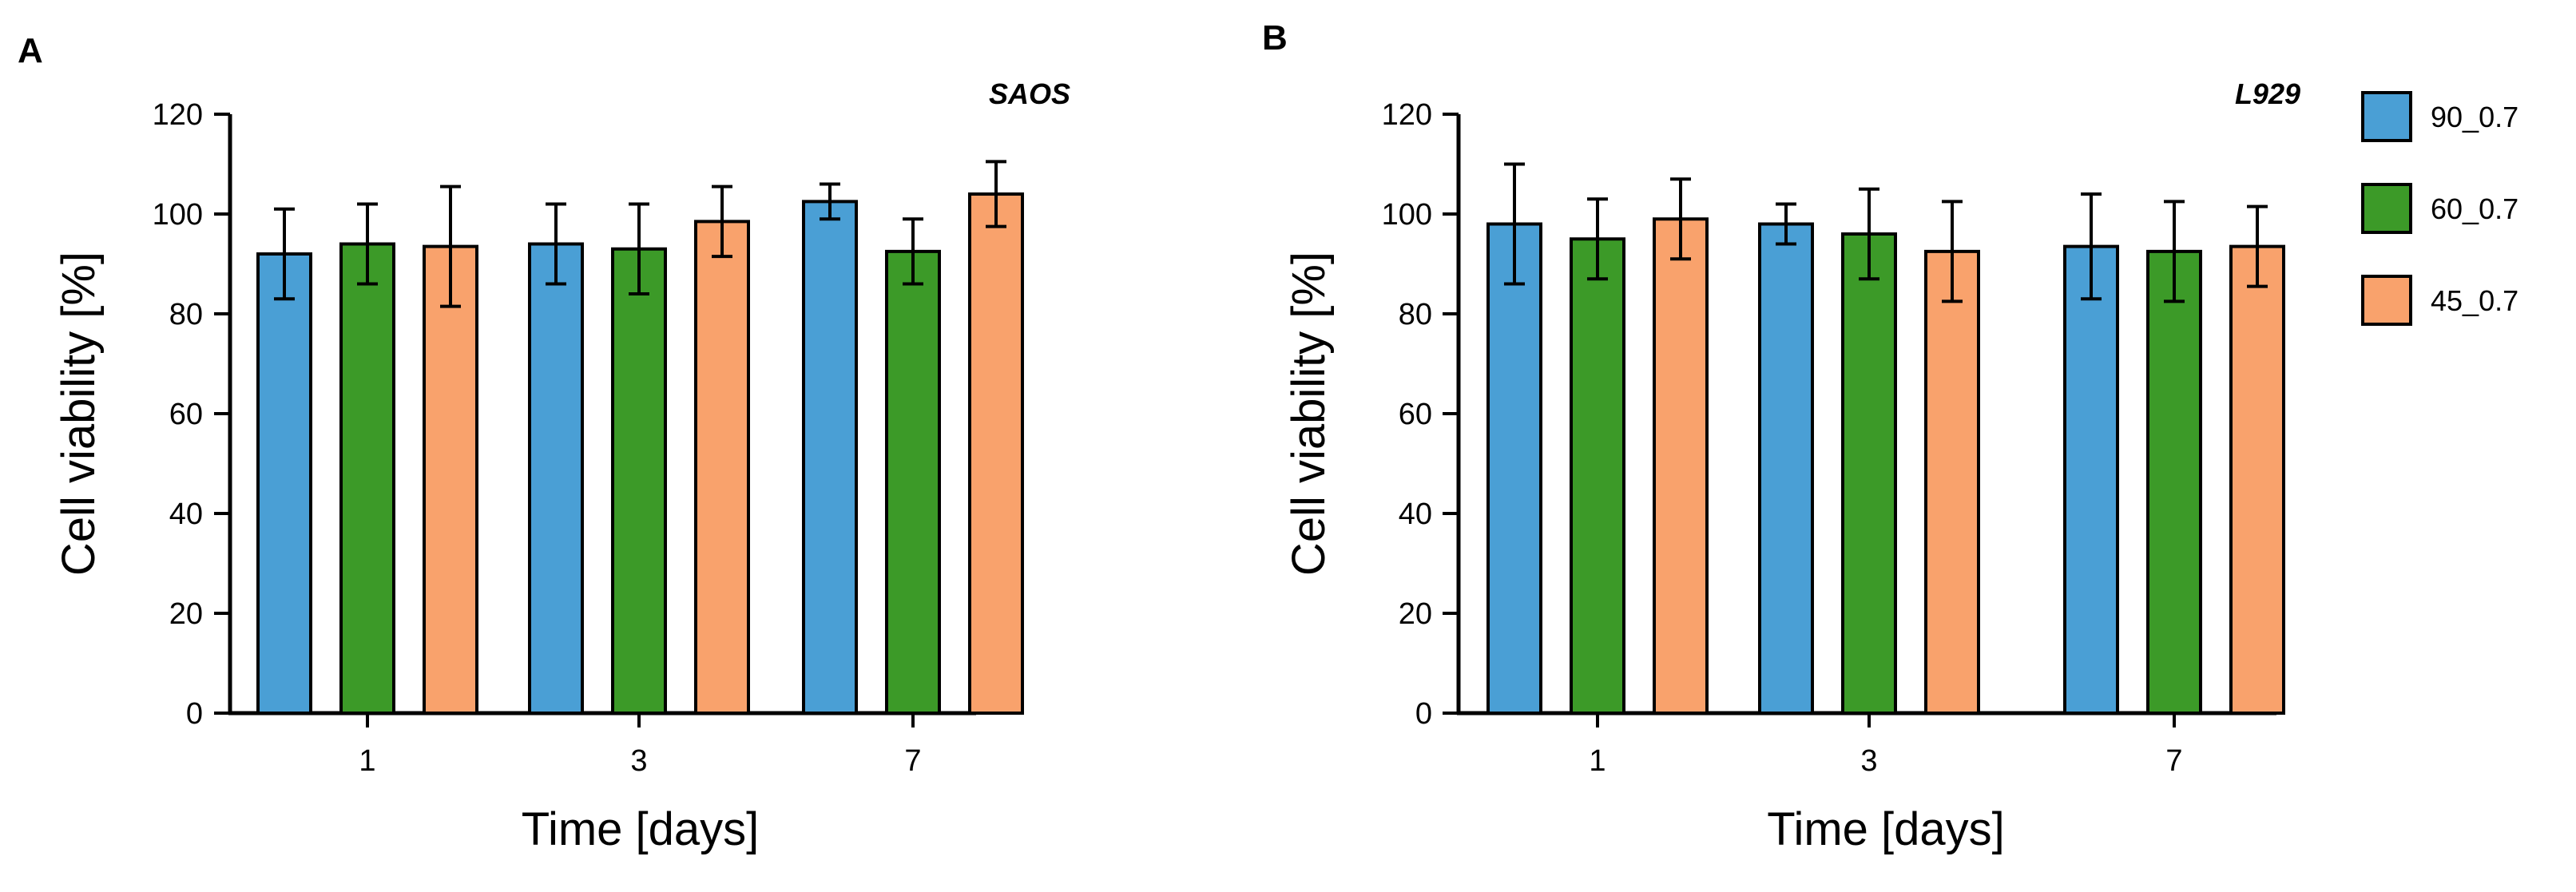 The height and width of the screenshot is (892, 2576). What do you see at coordinates (1407, 215) in the screenshot?
I see `panel-b-y-tick-label: 100` at bounding box center [1407, 215].